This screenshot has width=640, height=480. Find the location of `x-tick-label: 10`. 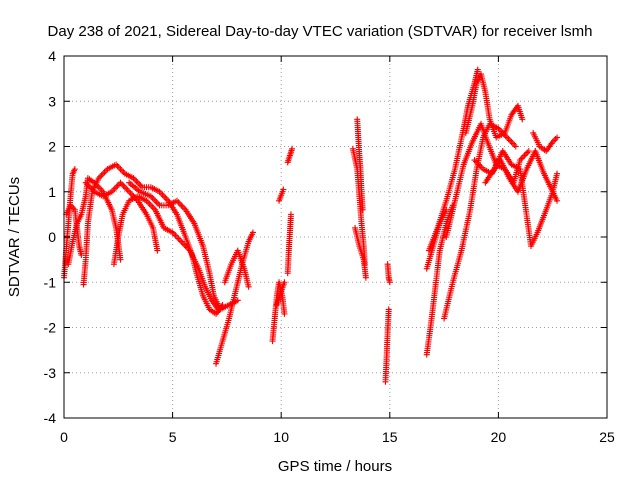

x-tick-label: 10 is located at coordinates (281, 437).